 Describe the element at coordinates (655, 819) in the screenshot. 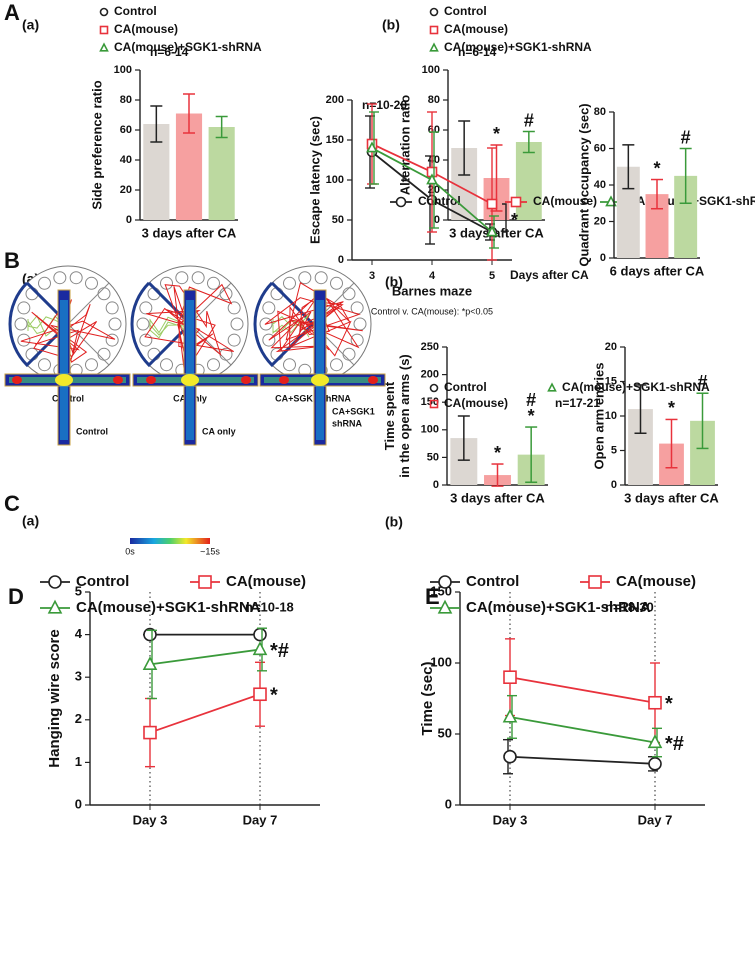

I see `x-tick-label: Day 7` at that location.